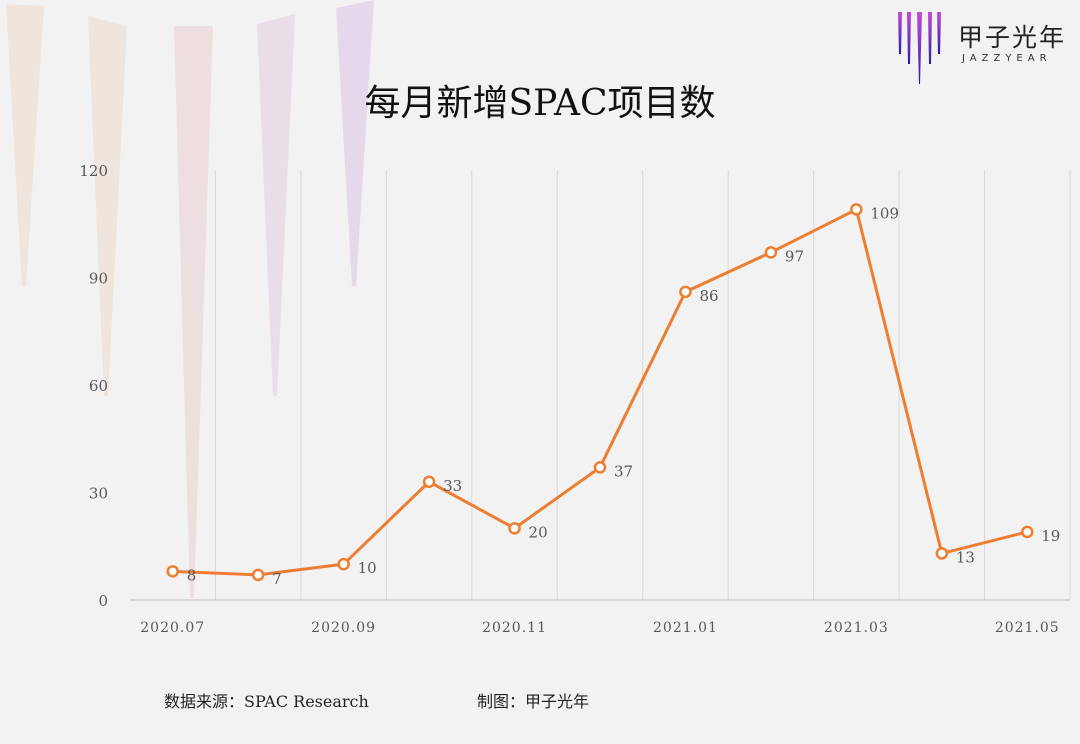 Image resolution: width=1080 pixels, height=744 pixels. Describe the element at coordinates (685, 628) in the screenshot. I see `x-tick-label: 2021.01` at that location.